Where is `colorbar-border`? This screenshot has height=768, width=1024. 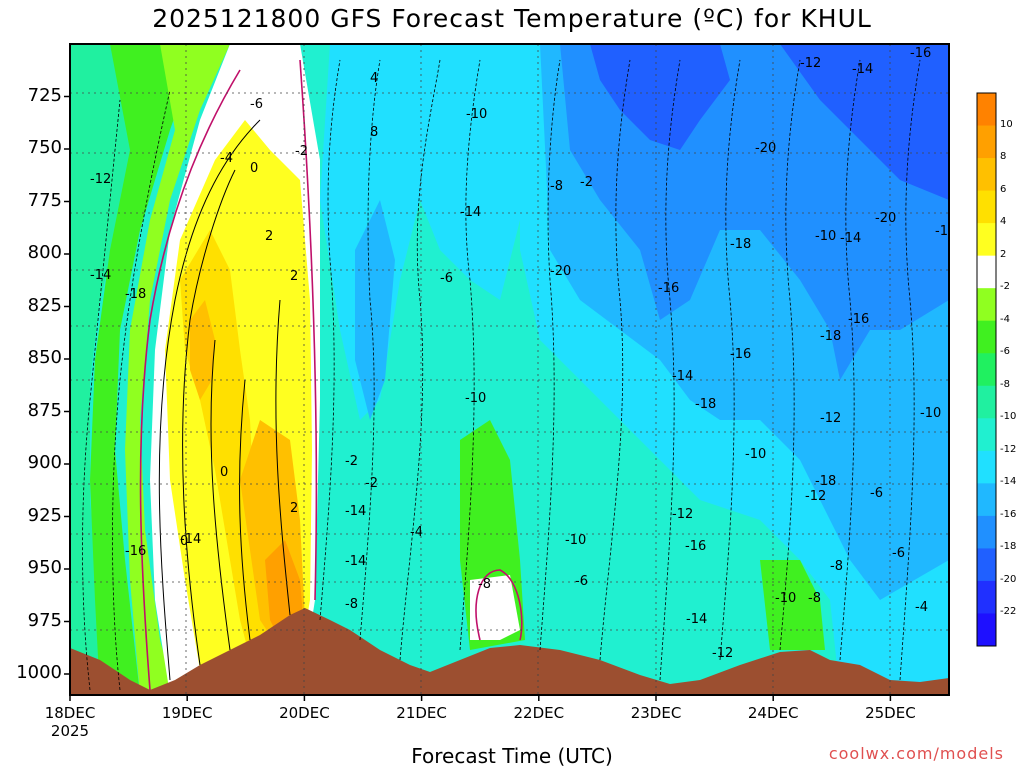
colorbar-border is located at coordinates (986, 369).